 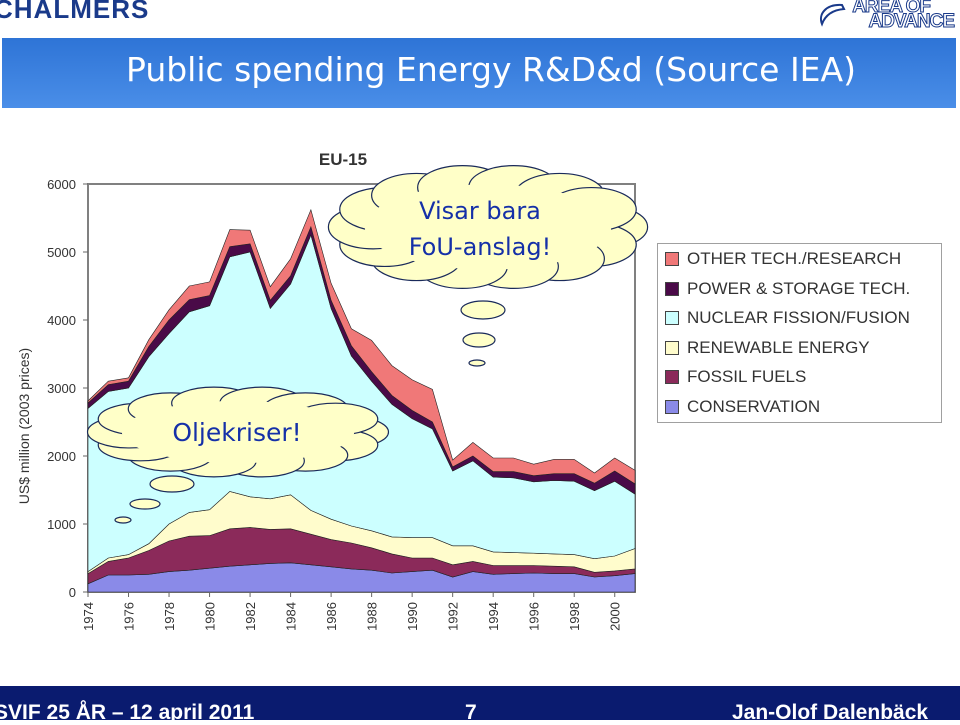 What do you see at coordinates (798, 318) in the screenshot?
I see `legend-label: NUCLEAR FISSION/FUSION` at bounding box center [798, 318].